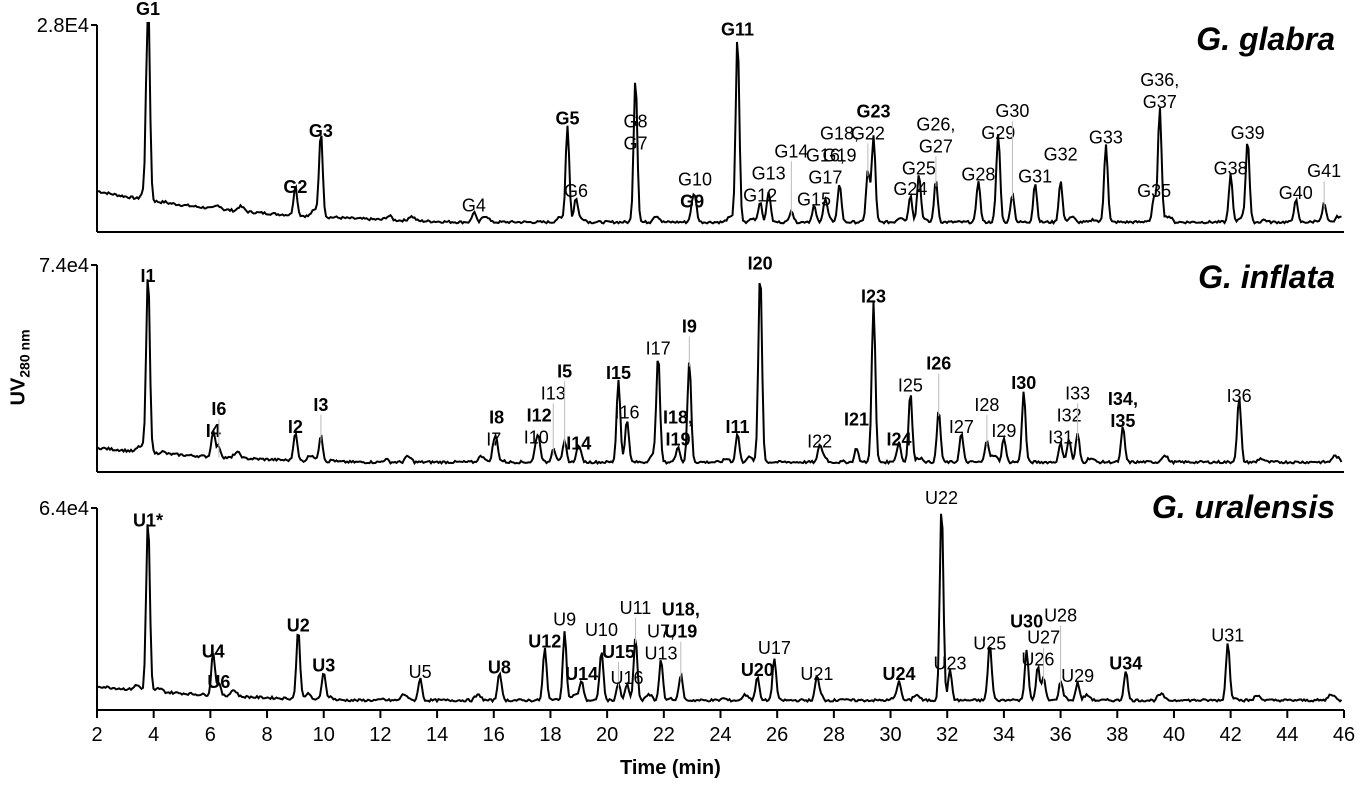 The width and height of the screenshot is (1363, 785). Describe the element at coordinates (18, 391) in the screenshot. I see `y-axis-label-main: UV` at that location.